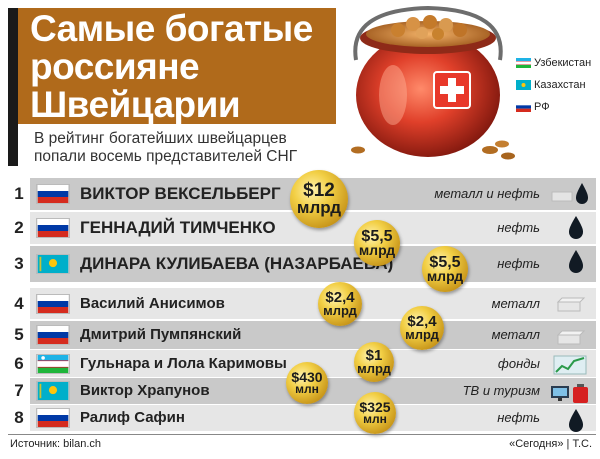 Image resolution: width=600 pixels, height=459 pixels. I want to click on footer-divider, so click(302, 434).